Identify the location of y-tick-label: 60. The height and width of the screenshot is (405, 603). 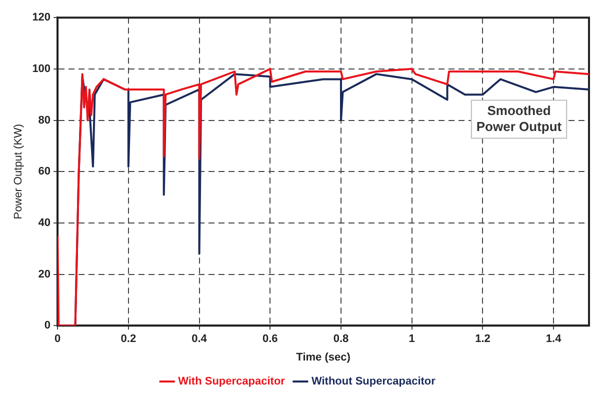
(44, 172).